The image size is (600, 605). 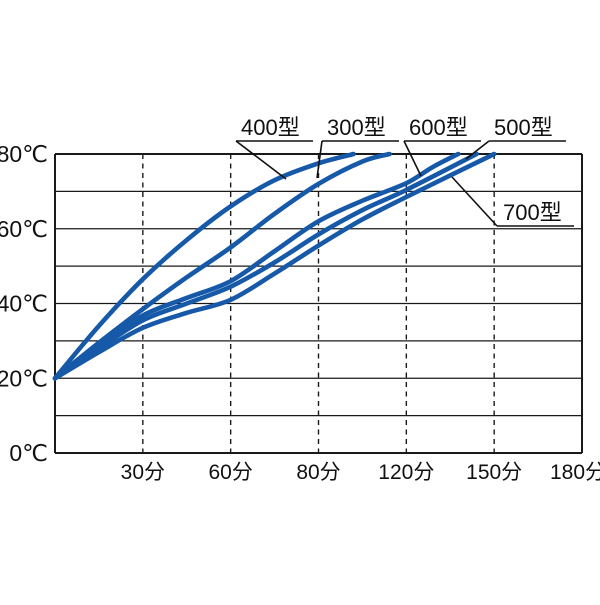 I want to click on x-axis-tick-label: 180分, so click(x=575, y=472).